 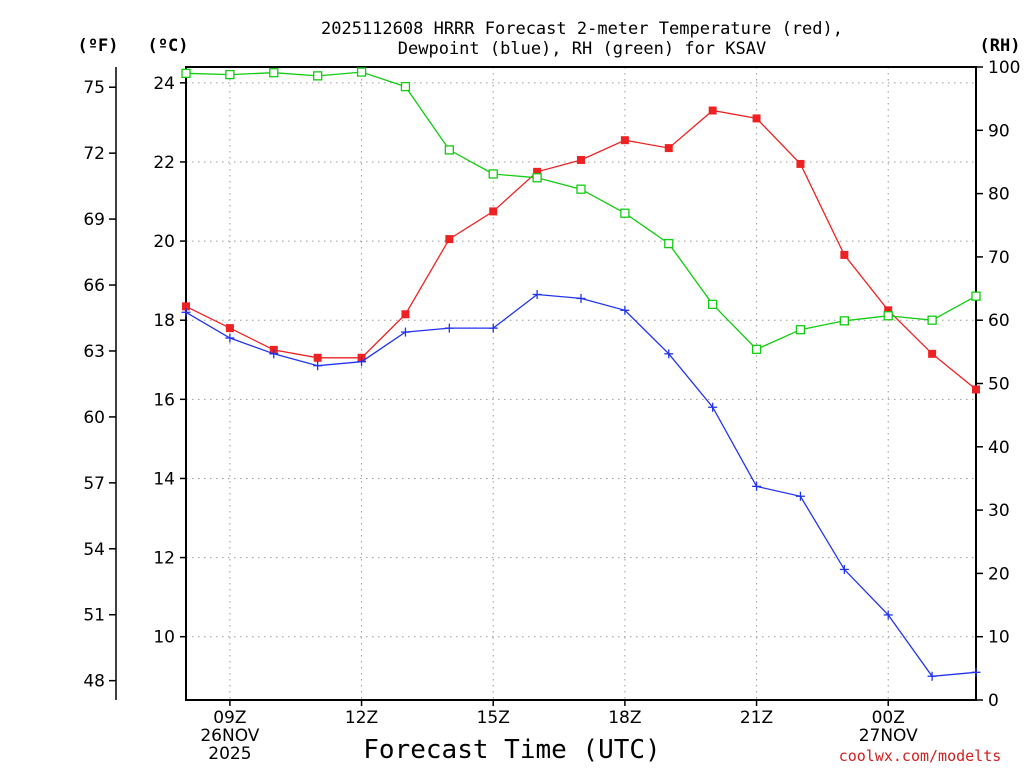 What do you see at coordinates (624, 718) in the screenshot?
I see `x-tick-label: 18Z` at bounding box center [624, 718].